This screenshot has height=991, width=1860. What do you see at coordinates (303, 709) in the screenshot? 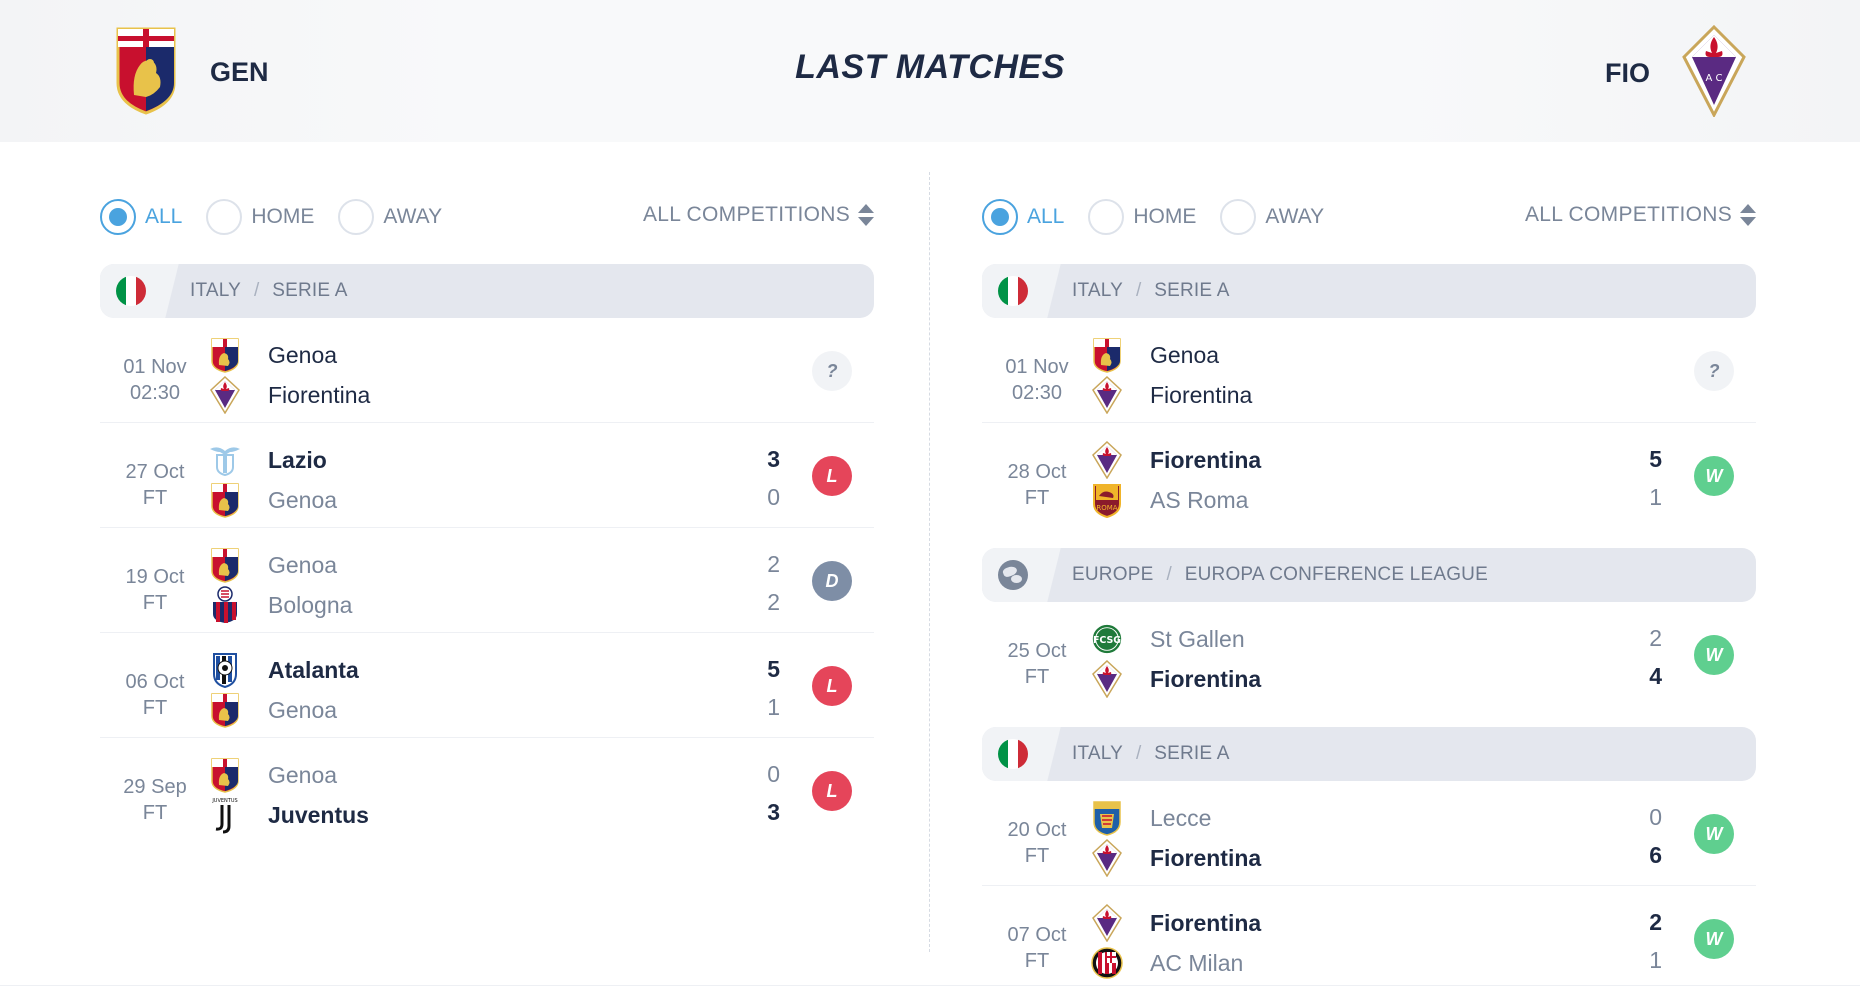
I see `away-team-name: Genoa` at bounding box center [303, 709].